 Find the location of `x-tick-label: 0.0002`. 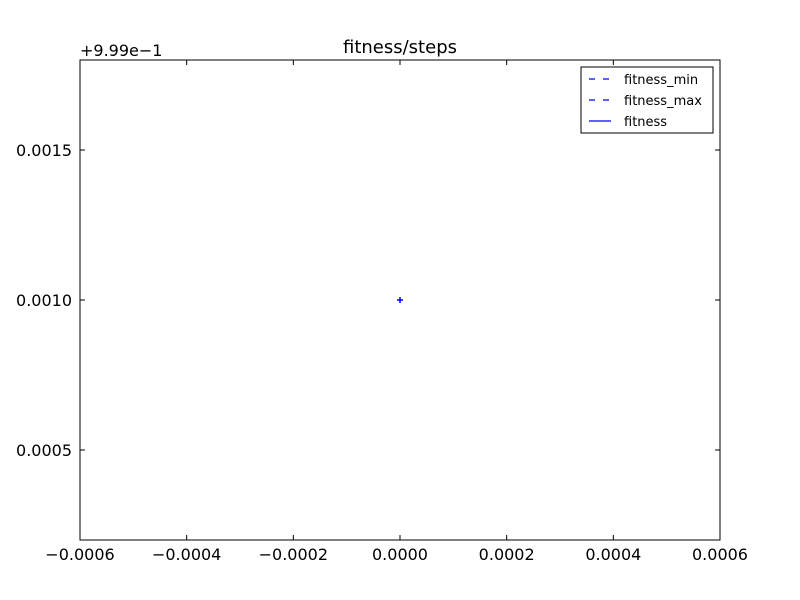

x-tick-label: 0.0002 is located at coordinates (507, 554).